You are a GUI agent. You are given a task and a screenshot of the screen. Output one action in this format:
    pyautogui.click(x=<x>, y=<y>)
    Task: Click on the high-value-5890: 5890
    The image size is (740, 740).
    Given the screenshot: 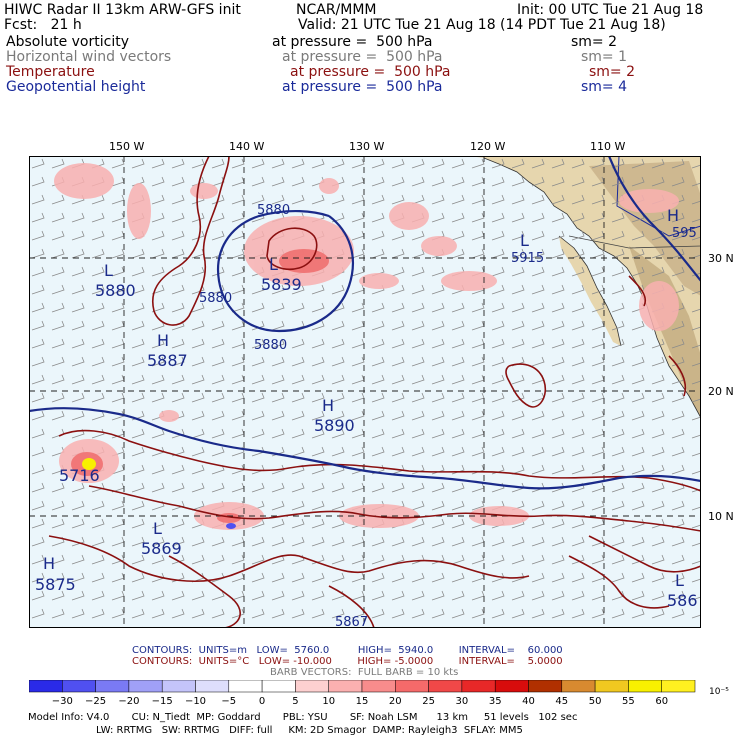 What is the action you would take?
    pyautogui.click(x=334, y=425)
    